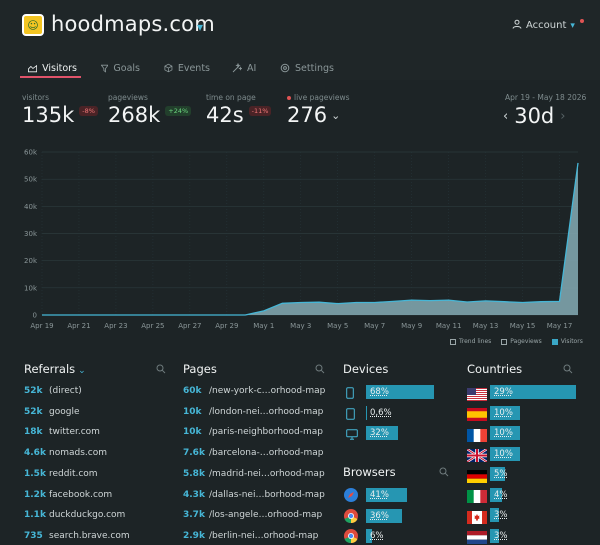 The width and height of the screenshot is (600, 545). I want to click on pages-row: 3.7k/los-angele…orhood-map, so click(252, 515).